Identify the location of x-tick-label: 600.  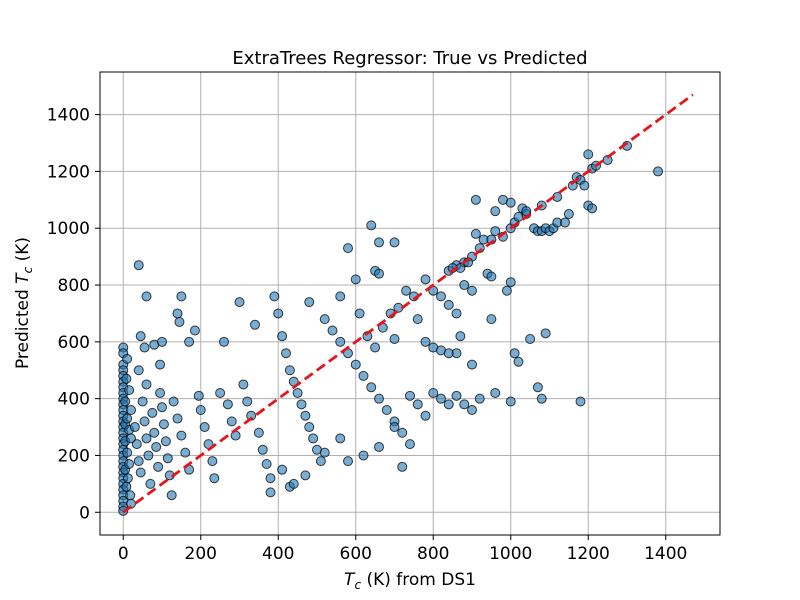
(356, 554).